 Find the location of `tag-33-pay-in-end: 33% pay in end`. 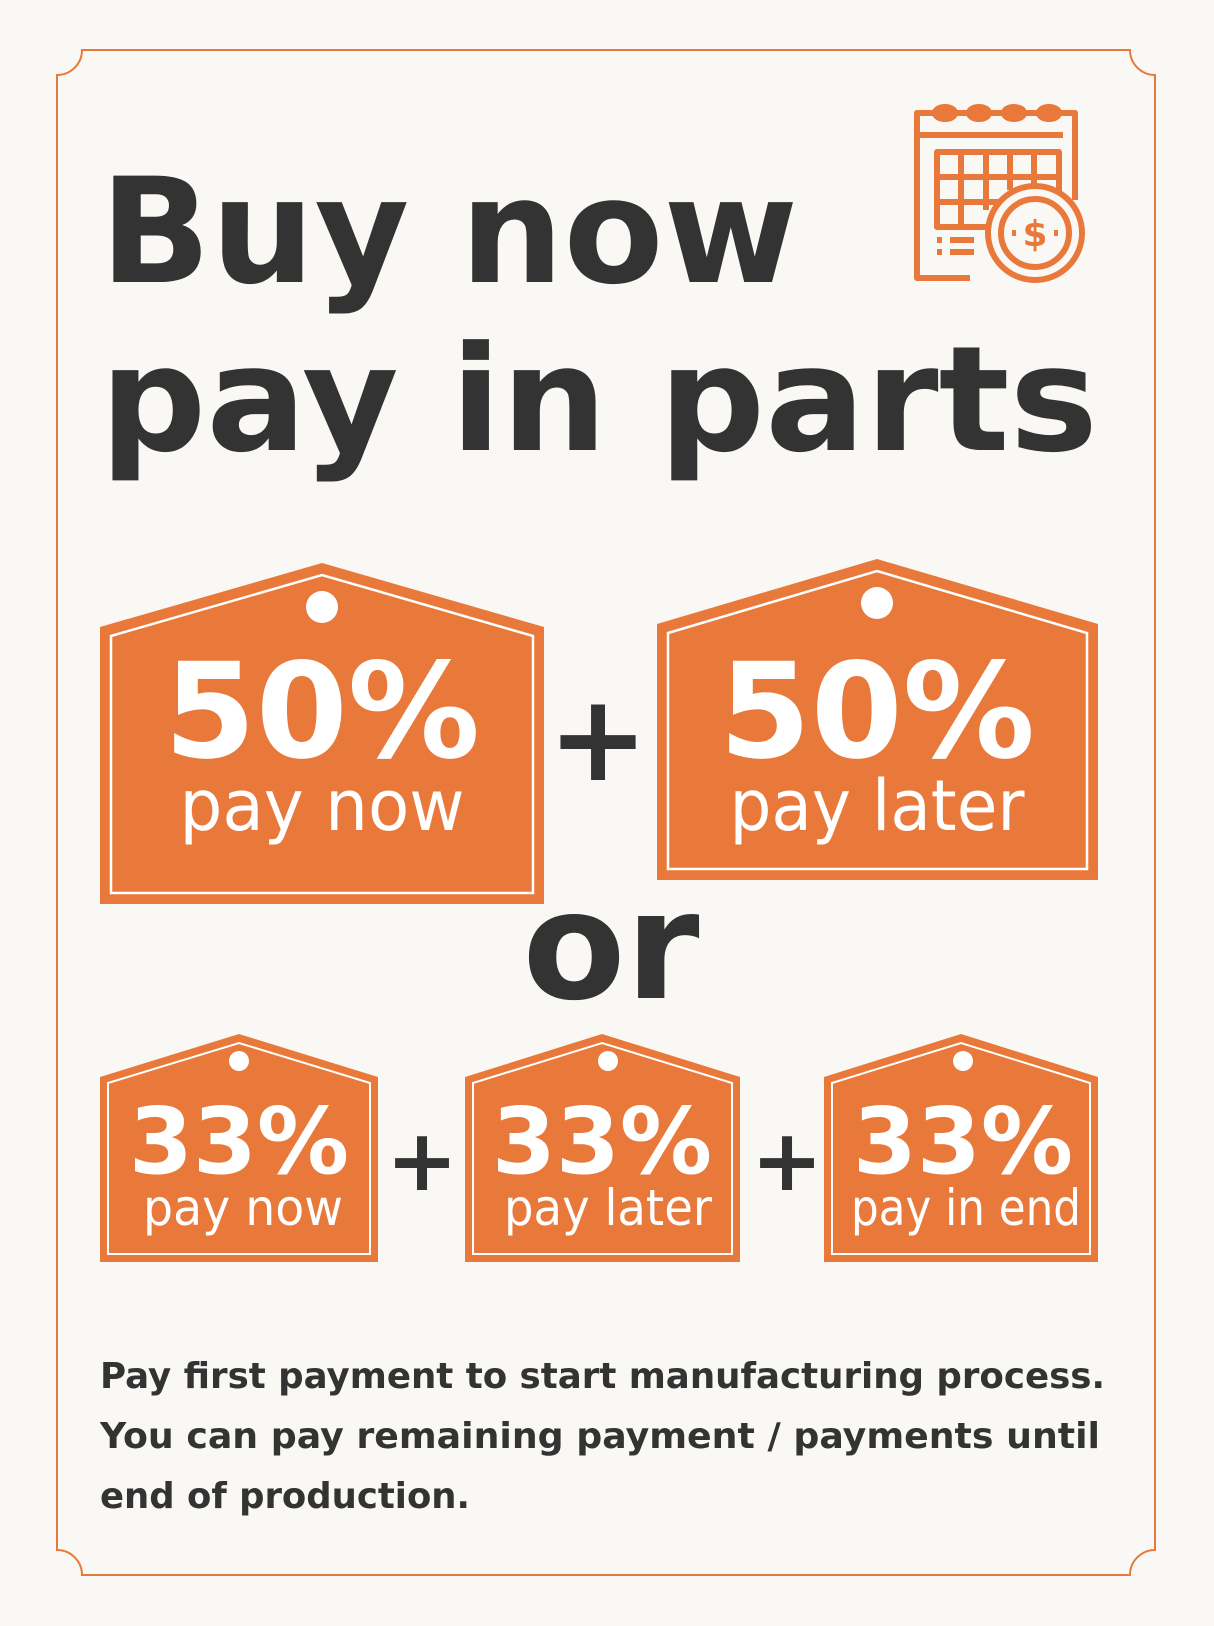

tag-33-pay-in-end: 33% pay in end is located at coordinates (961, 1148).